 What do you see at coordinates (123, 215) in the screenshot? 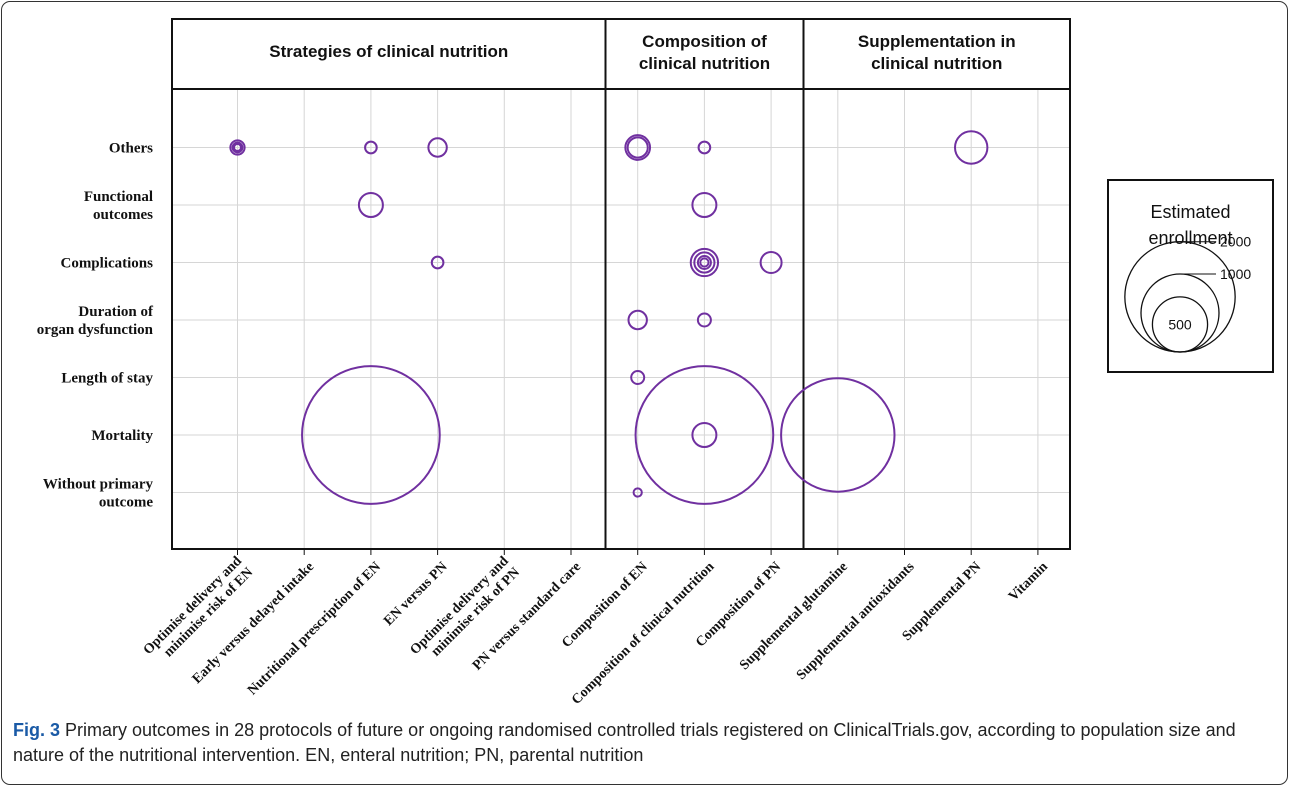
I see `y-axis-label: outcomes` at bounding box center [123, 215].